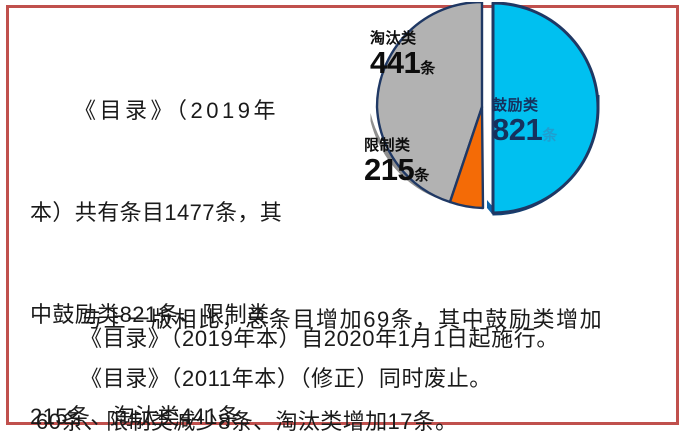  I want to click on paragraph-1-line-1: 《目录》（2019年, so click(176, 110).